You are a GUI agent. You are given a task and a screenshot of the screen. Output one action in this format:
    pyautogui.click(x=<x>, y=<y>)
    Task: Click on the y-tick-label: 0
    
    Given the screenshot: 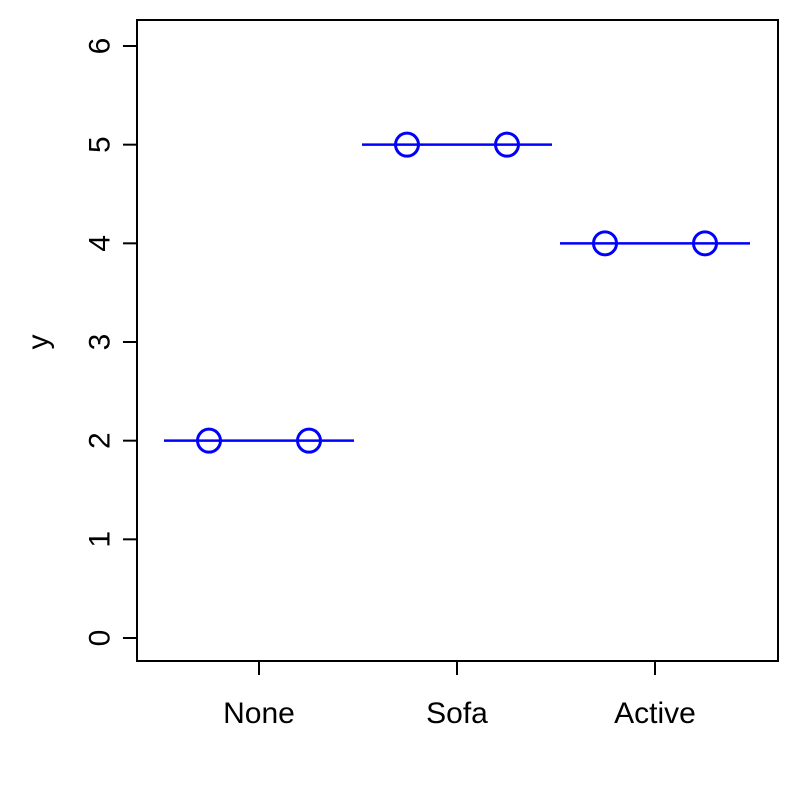 What is the action you would take?
    pyautogui.click(x=100, y=638)
    